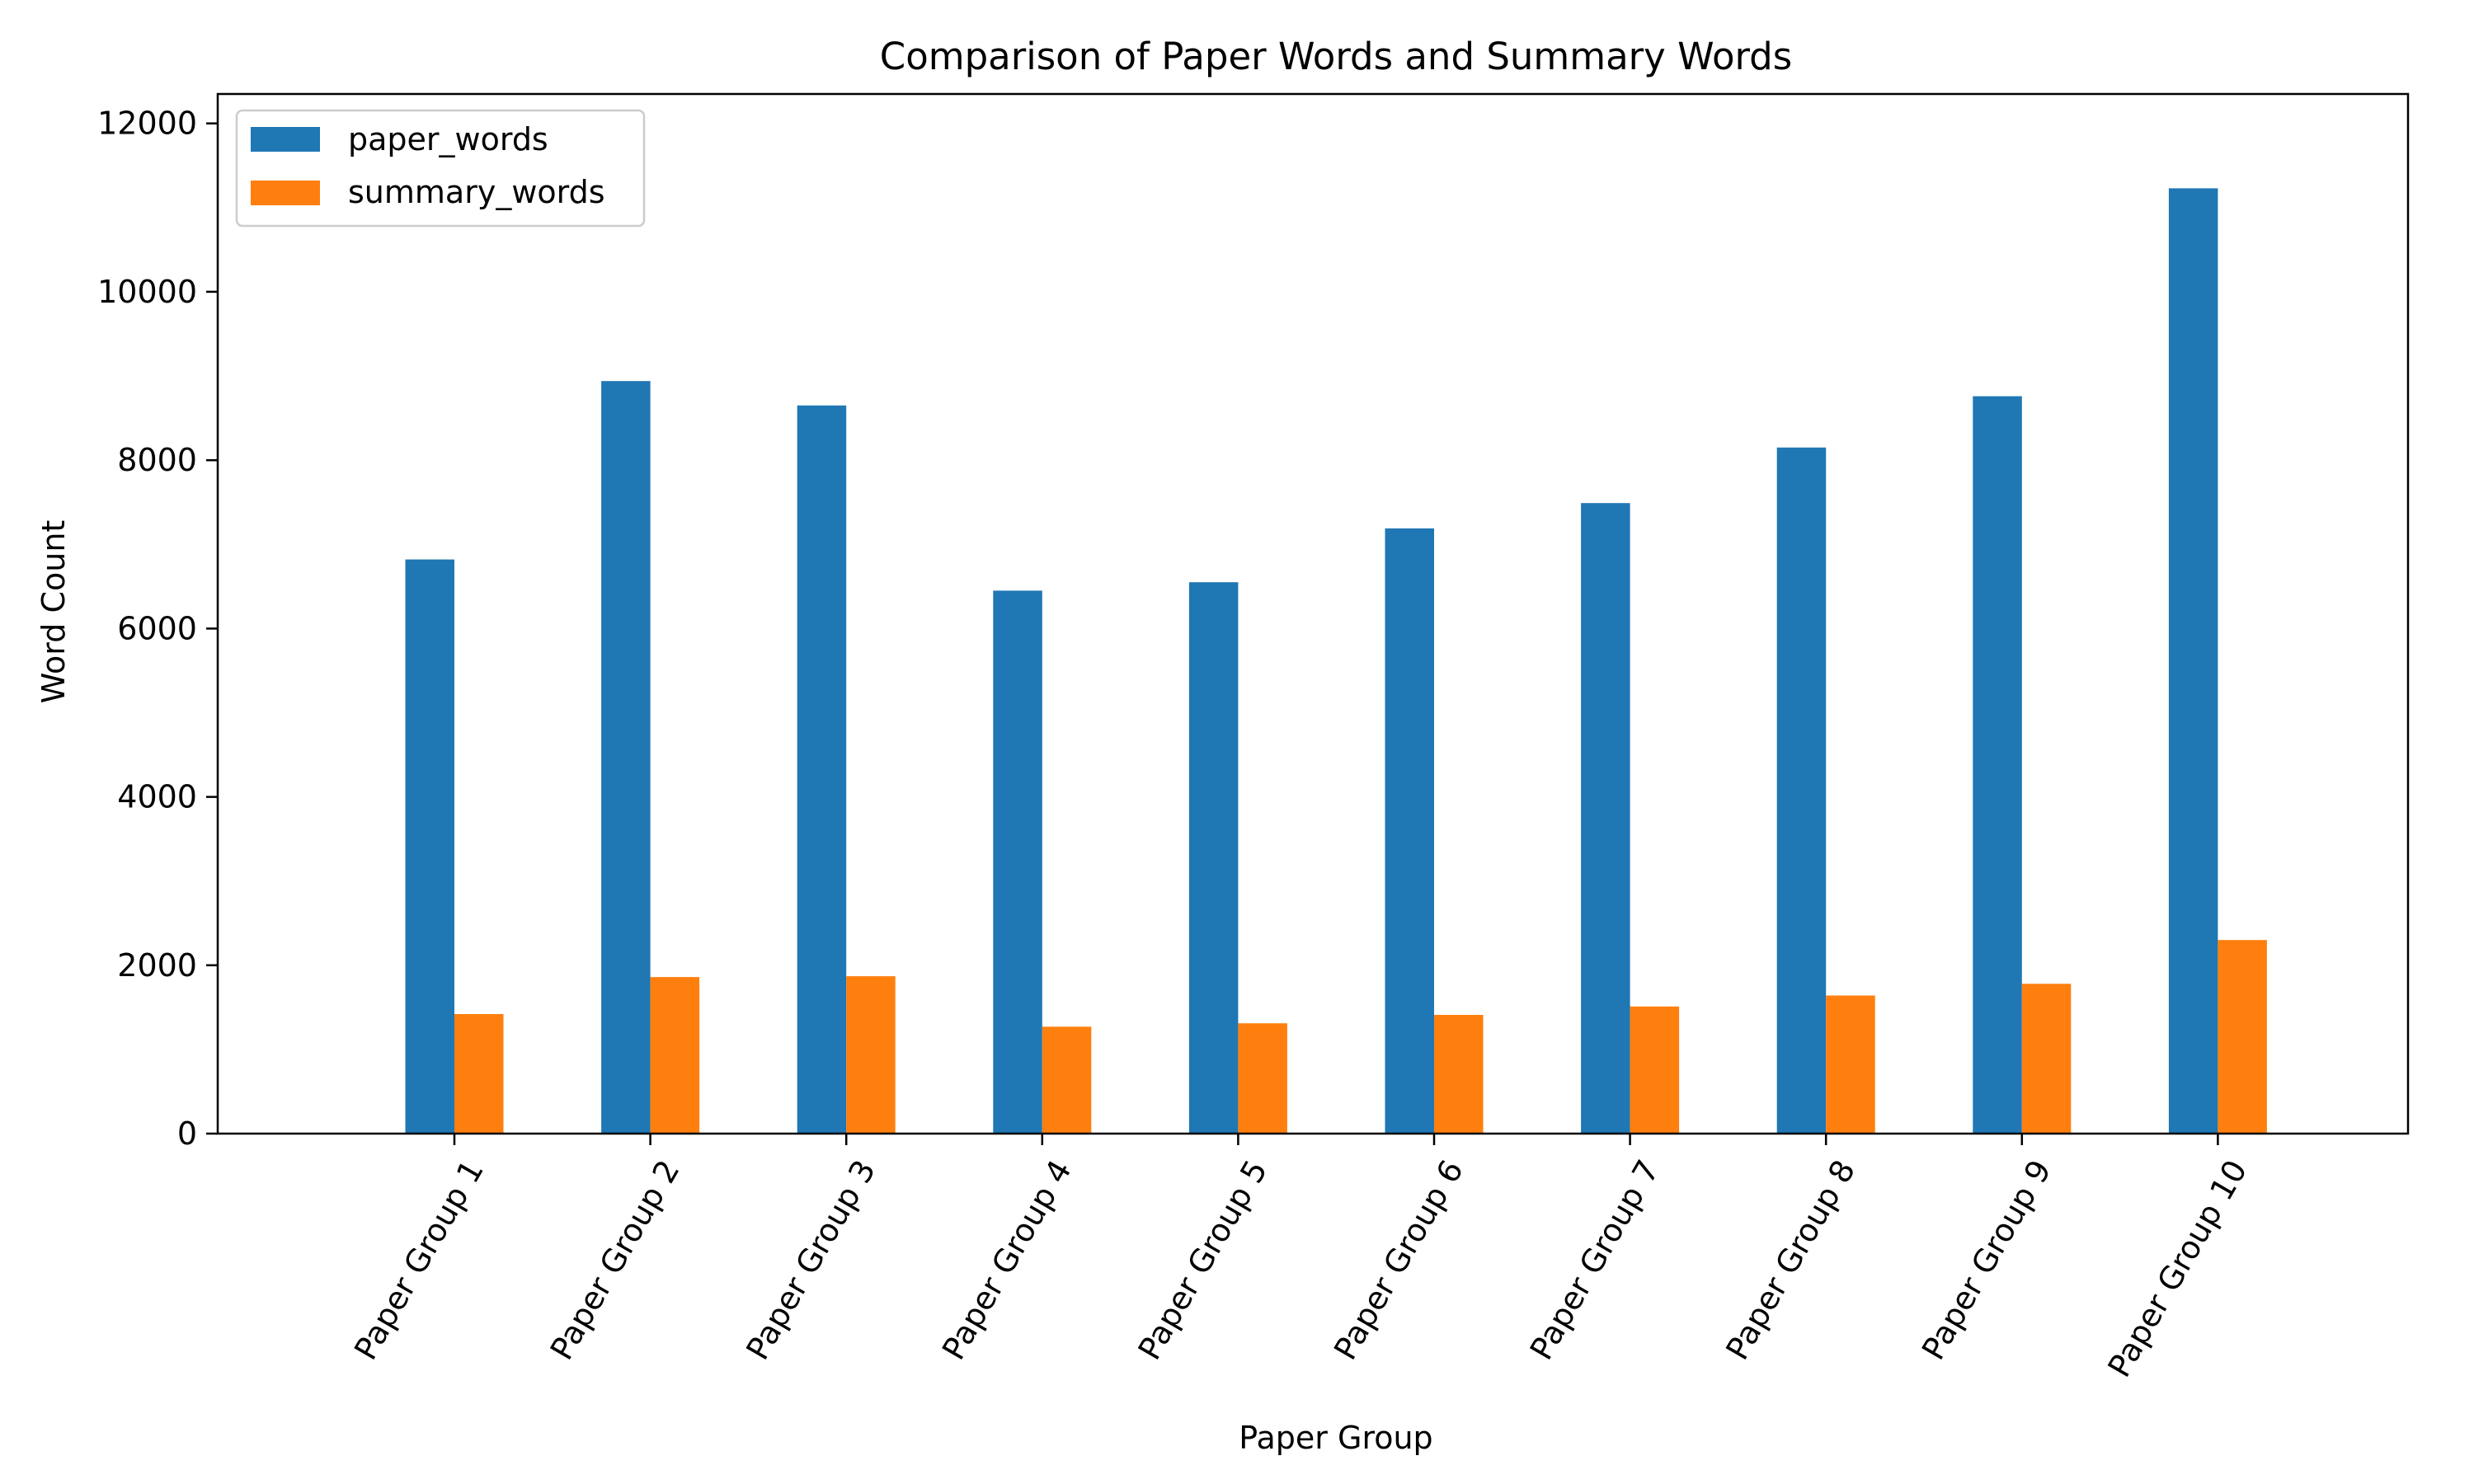 Image resolution: width=2474 pixels, height=1484 pixels. Describe the element at coordinates (53, 612) in the screenshot. I see `y-axis-label: Word Count` at that location.